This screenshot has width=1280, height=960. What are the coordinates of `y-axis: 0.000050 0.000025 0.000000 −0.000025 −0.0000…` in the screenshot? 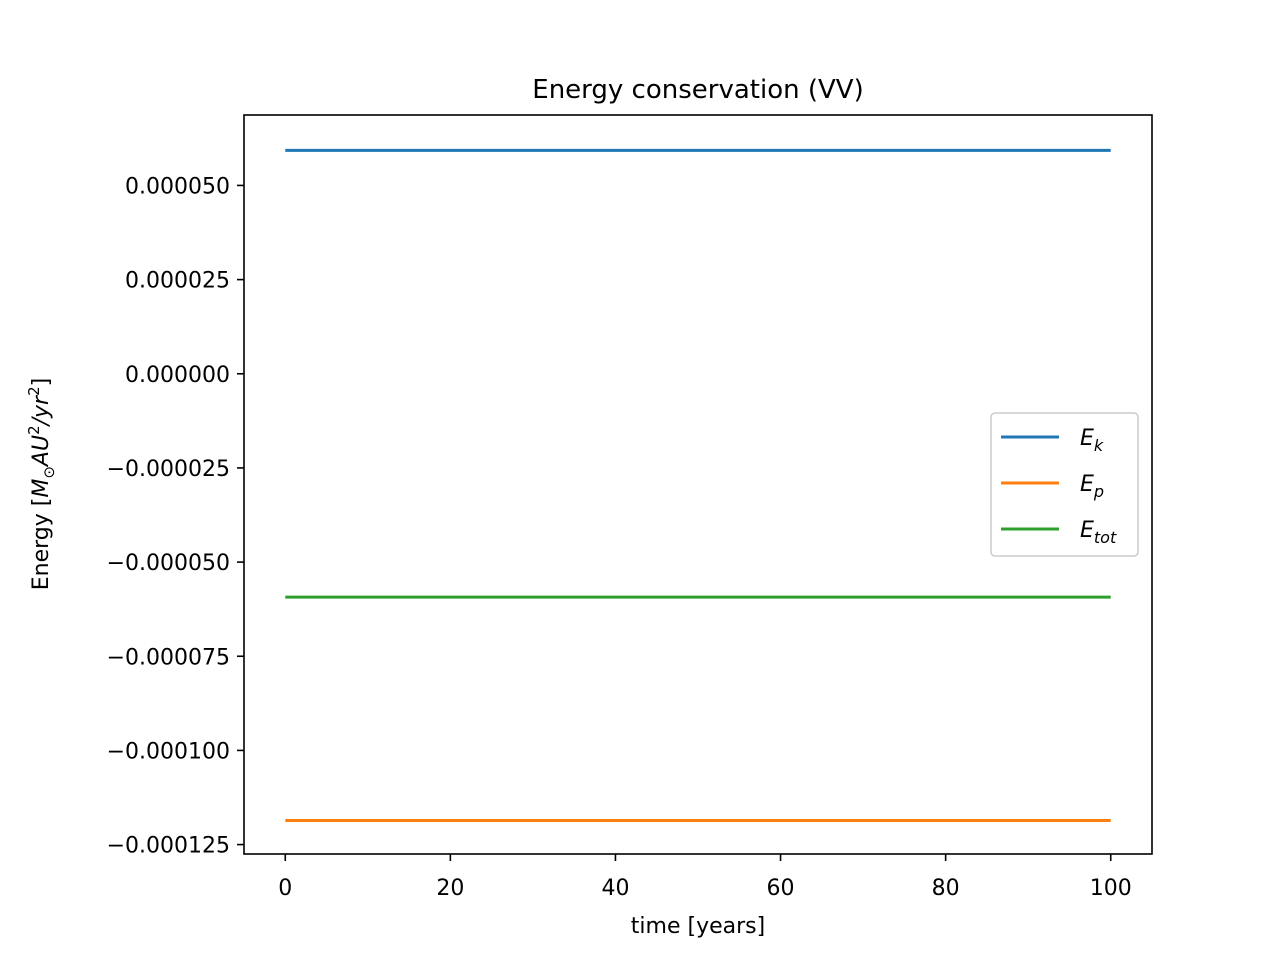 It's located at (175, 516).